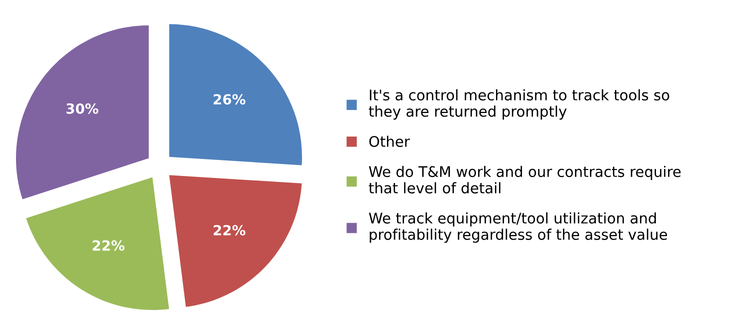  Describe the element at coordinates (389, 141) in the screenshot. I see `legend-label: Other` at that location.